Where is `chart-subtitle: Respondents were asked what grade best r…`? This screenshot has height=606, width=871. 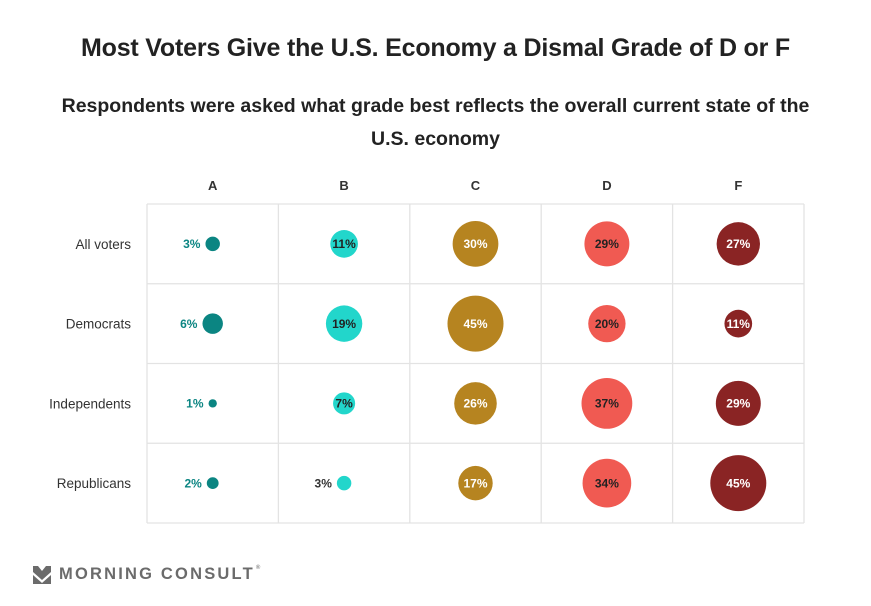 chart-subtitle: Respondents were asked what grade best r… is located at coordinates (435, 122).